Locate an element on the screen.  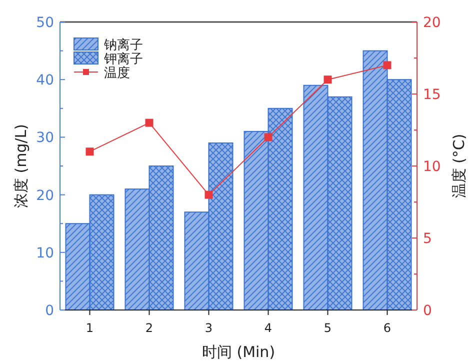
x-axis-title: 时间 (Min) is located at coordinates (239, 352).